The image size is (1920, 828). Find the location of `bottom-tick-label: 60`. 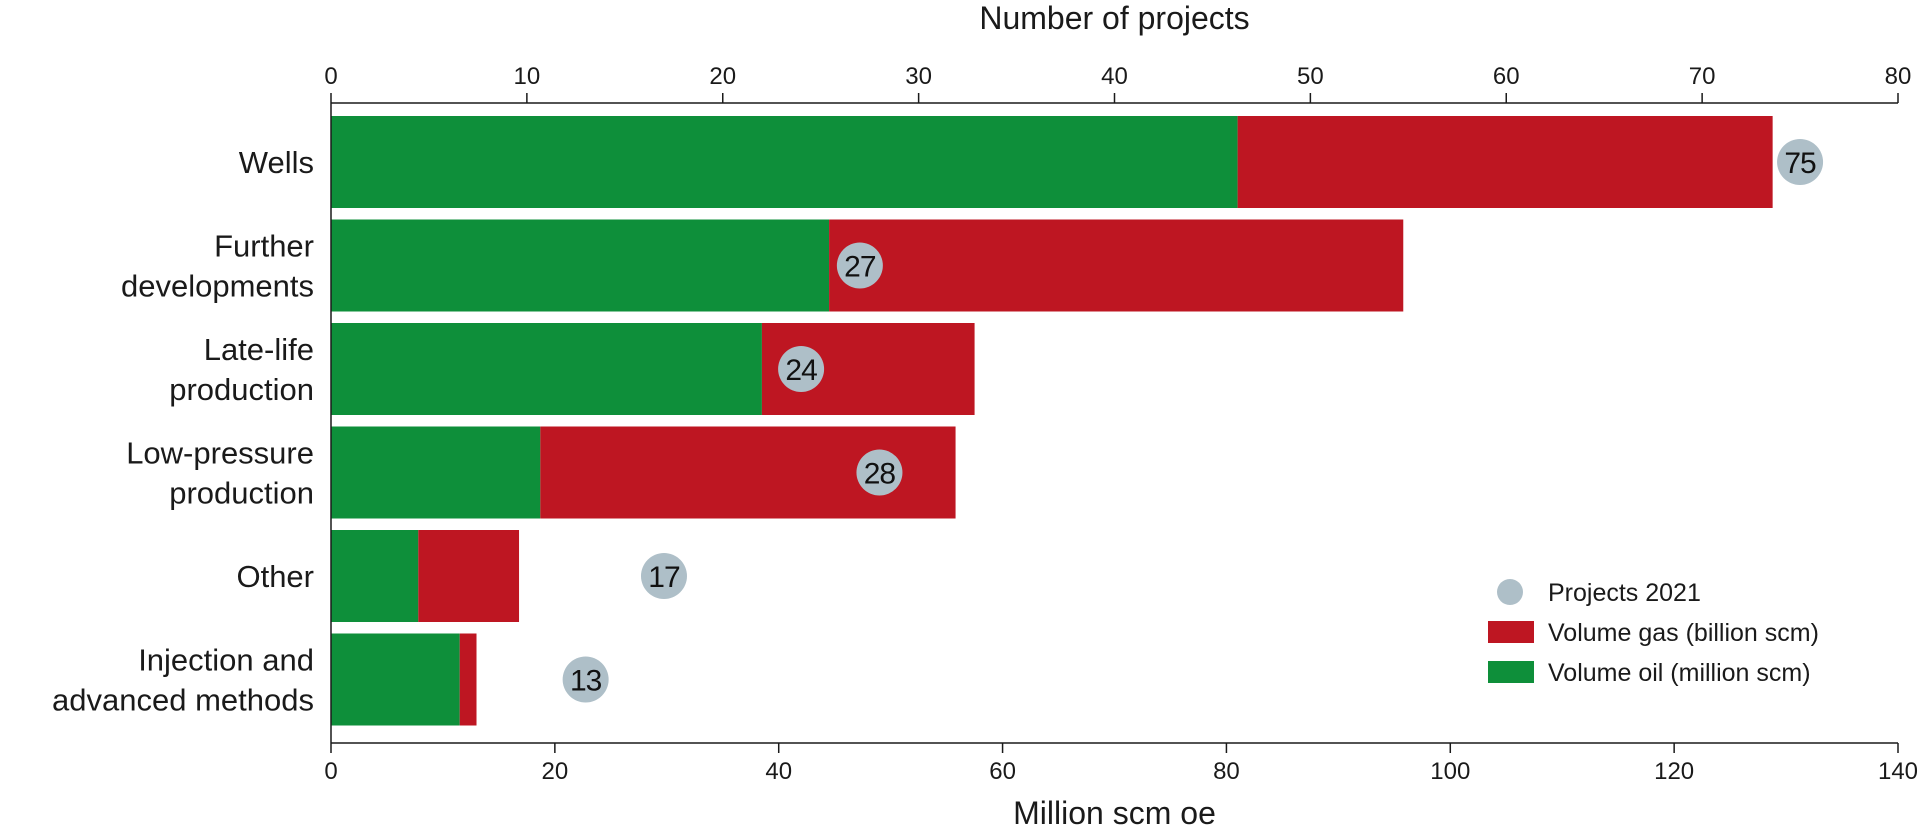

bottom-tick-label: 60 is located at coordinates (1002, 771).